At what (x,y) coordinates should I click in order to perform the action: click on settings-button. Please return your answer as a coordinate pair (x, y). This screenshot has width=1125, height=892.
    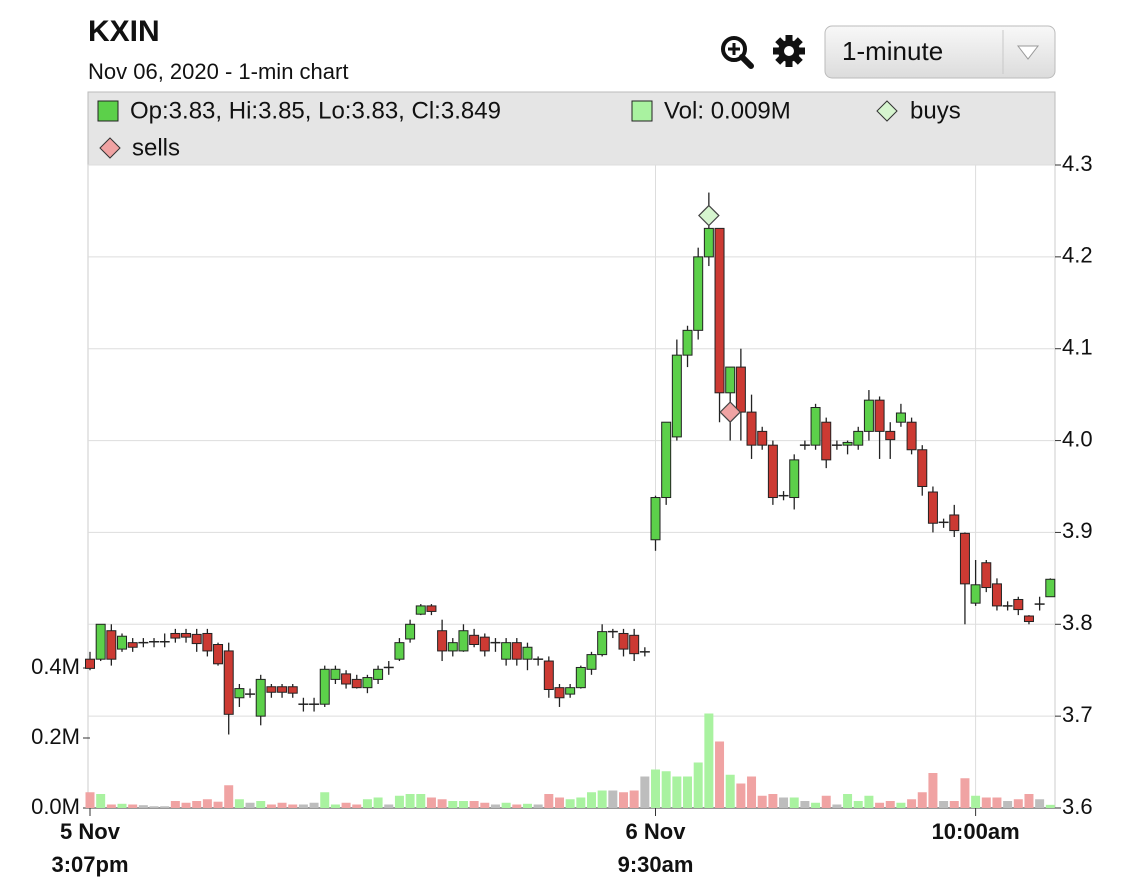
    Looking at the image, I should click on (789, 51).